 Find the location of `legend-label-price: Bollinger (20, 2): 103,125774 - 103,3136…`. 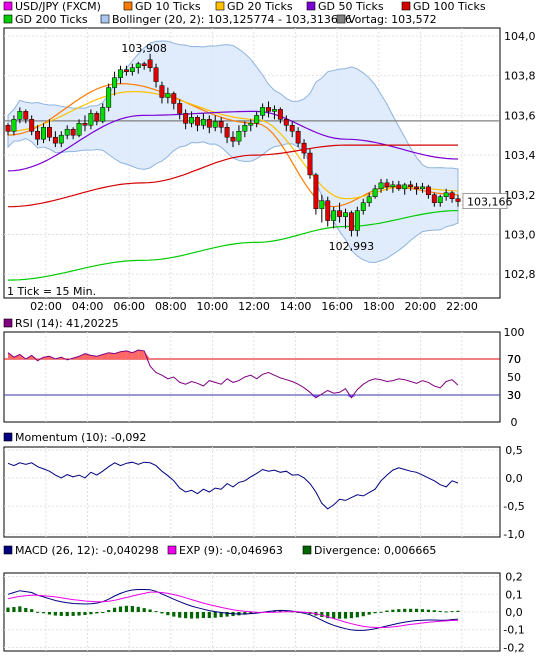

legend-label-price: Bollinger (20, 2): 103,125774 - 103,3136… is located at coordinates (232, 19).